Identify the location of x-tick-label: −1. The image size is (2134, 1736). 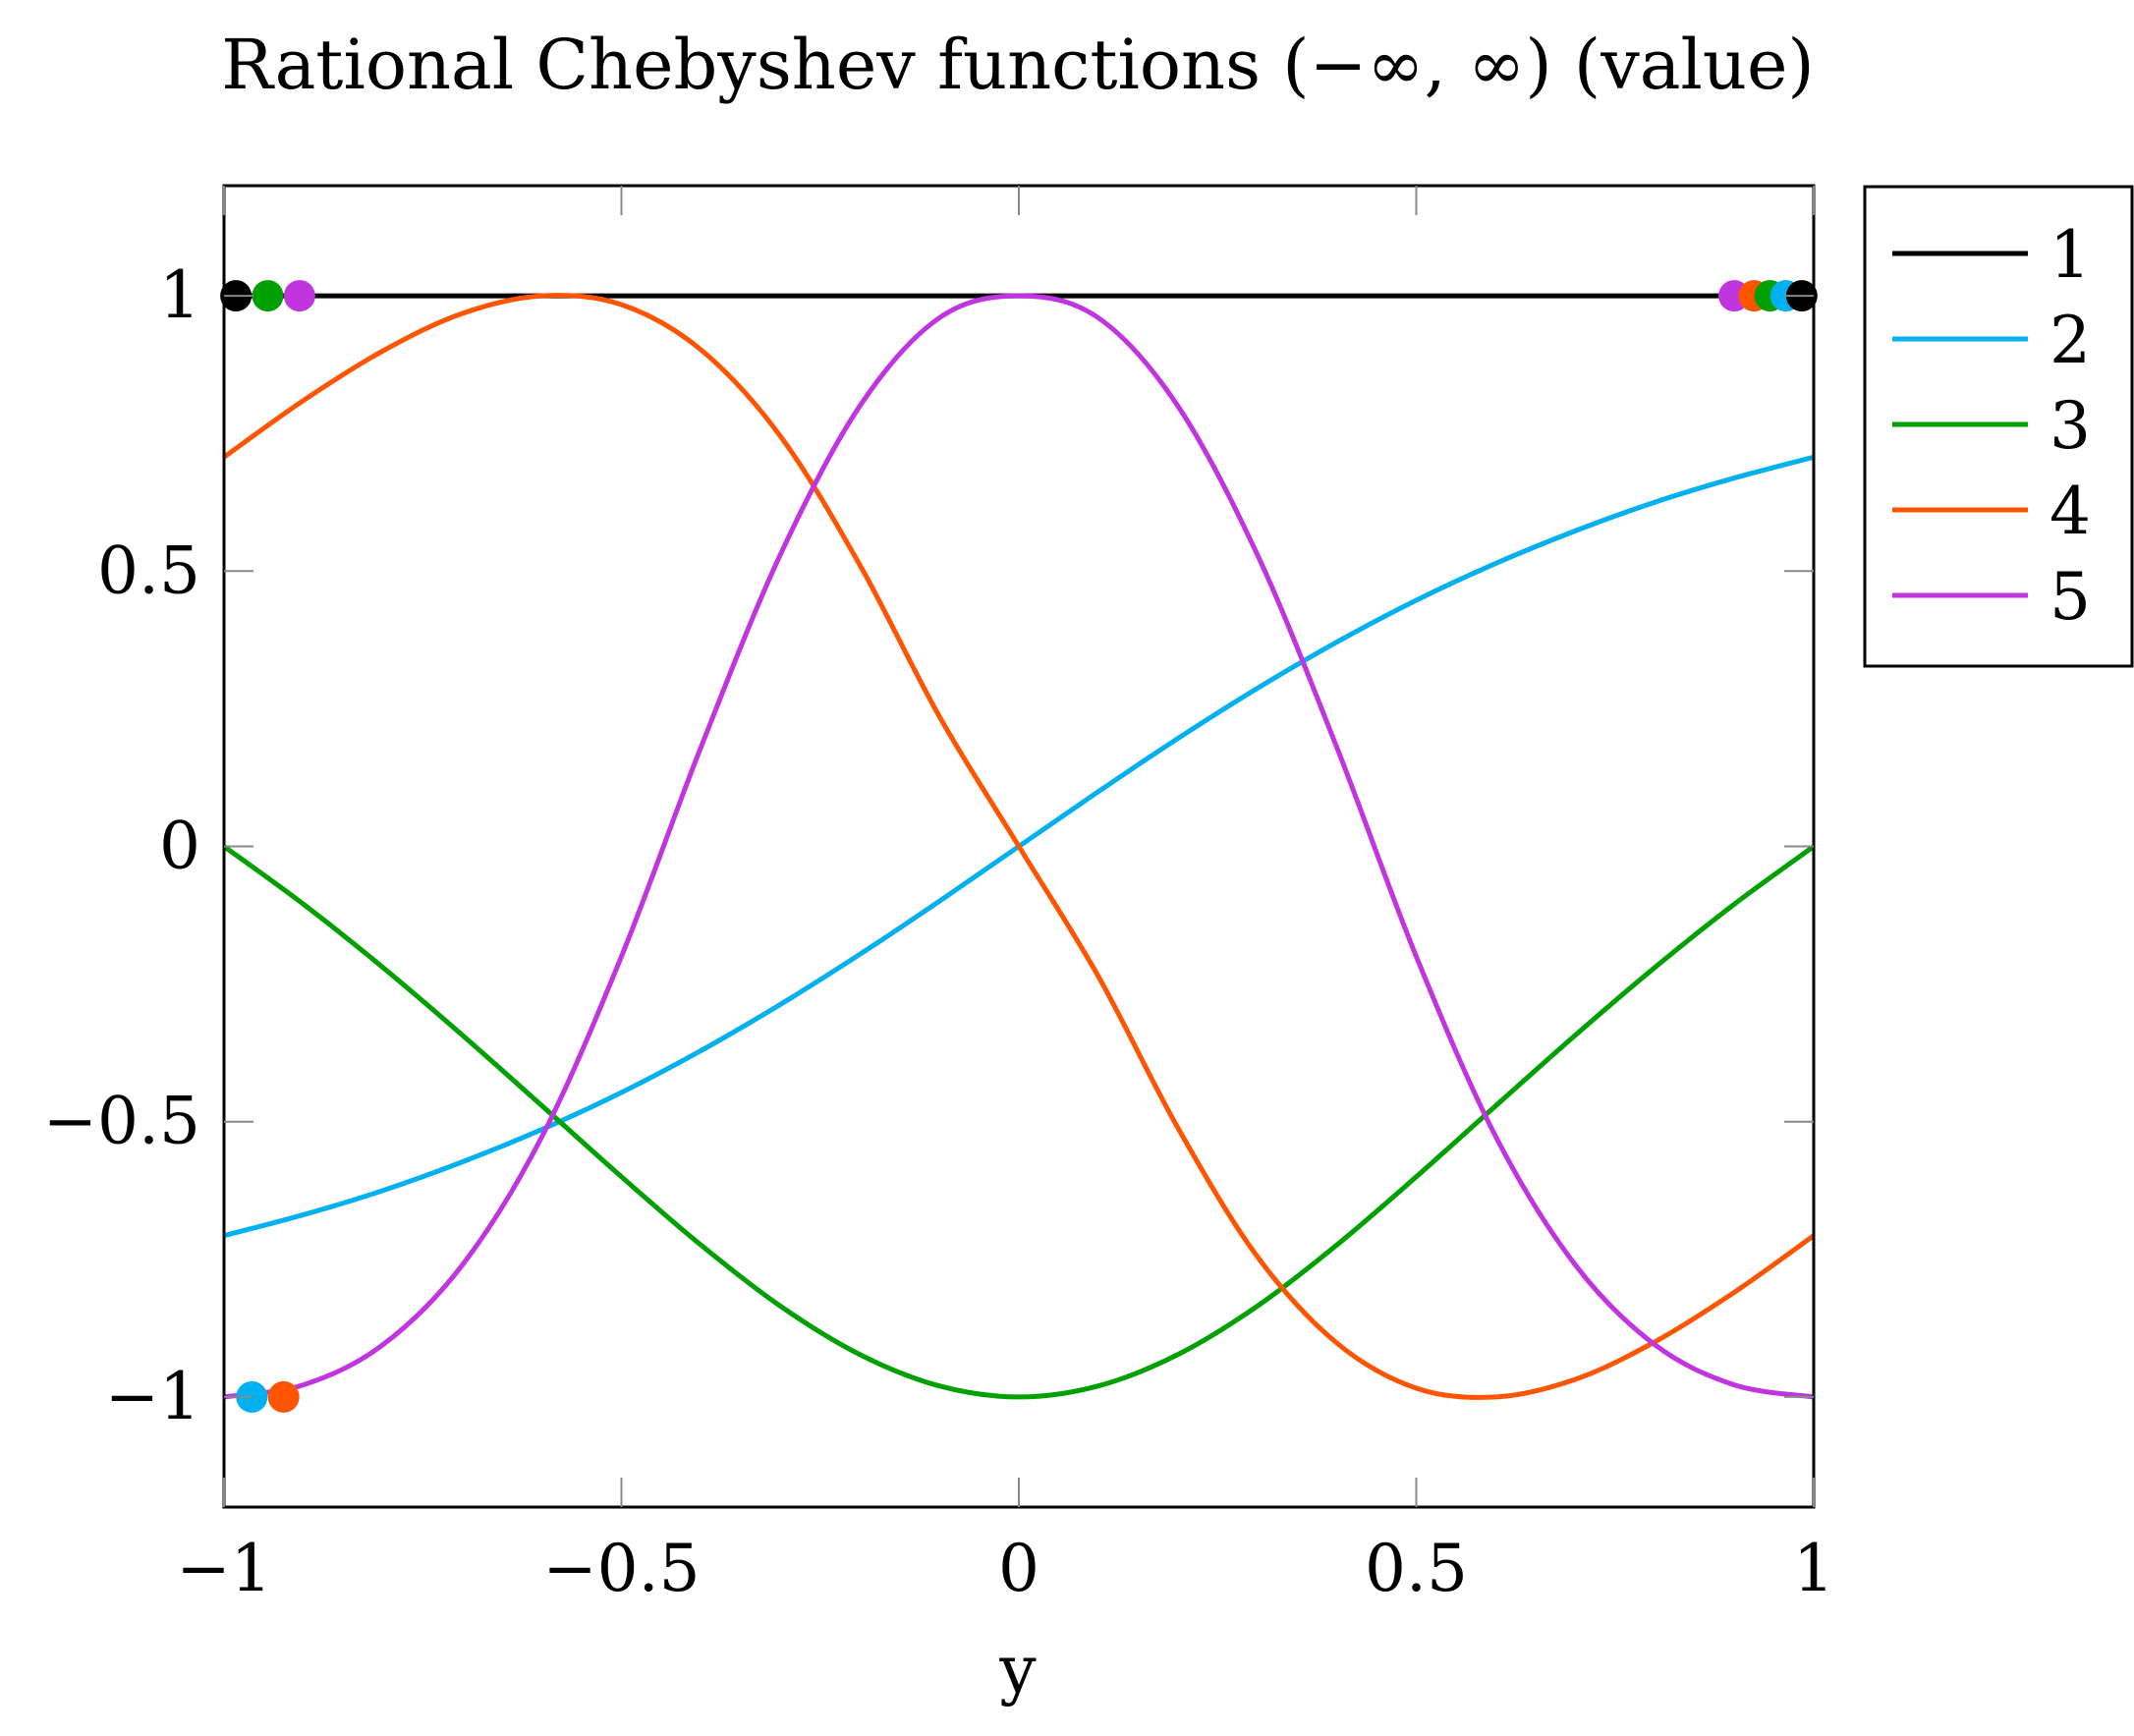
(224, 1568).